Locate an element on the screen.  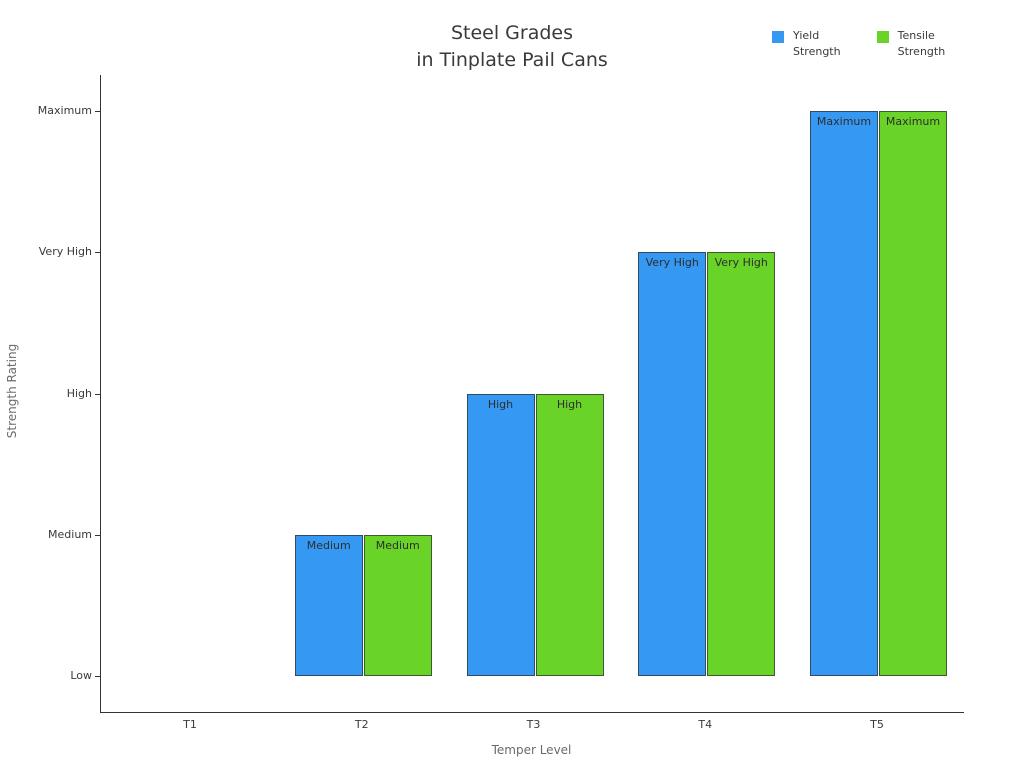
chart-title-line1: Steel Grades is located at coordinates (512, 33).